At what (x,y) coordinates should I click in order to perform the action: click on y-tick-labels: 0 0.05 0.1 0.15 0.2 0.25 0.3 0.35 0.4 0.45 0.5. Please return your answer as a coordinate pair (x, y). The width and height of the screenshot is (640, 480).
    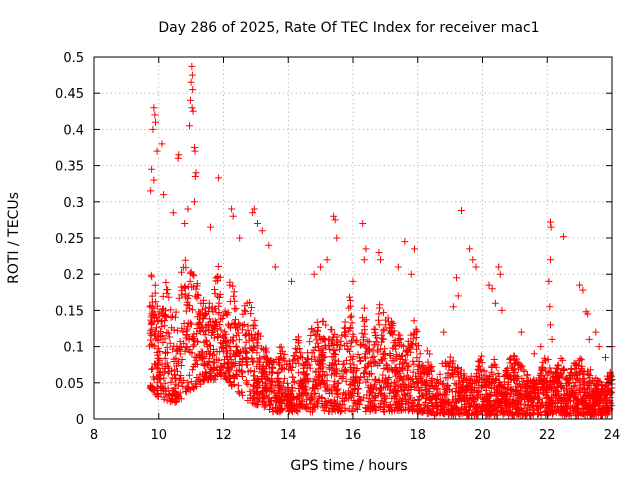
    Looking at the image, I should click on (69, 239).